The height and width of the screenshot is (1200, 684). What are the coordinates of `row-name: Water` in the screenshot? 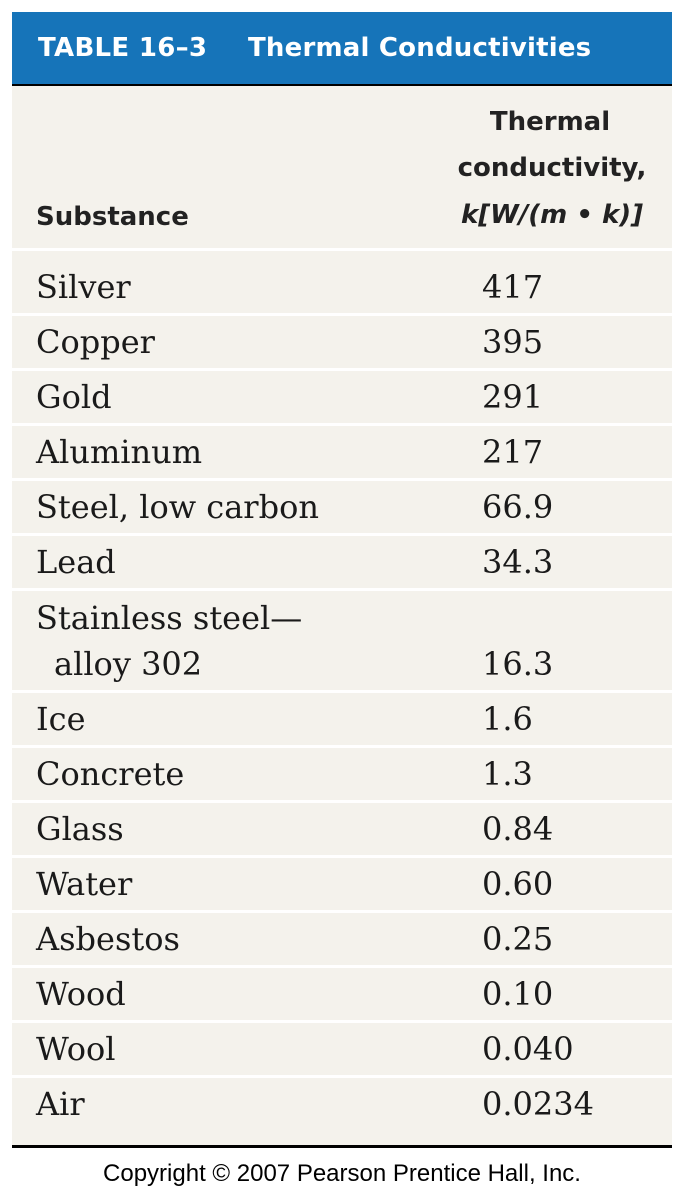 It's located at (84, 884).